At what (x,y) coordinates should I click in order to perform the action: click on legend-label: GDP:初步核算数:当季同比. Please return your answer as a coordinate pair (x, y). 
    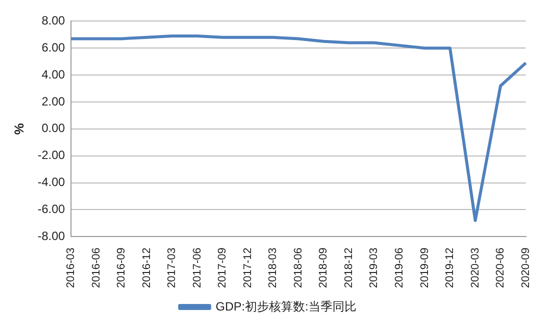
    Looking at the image, I should click on (286, 306).